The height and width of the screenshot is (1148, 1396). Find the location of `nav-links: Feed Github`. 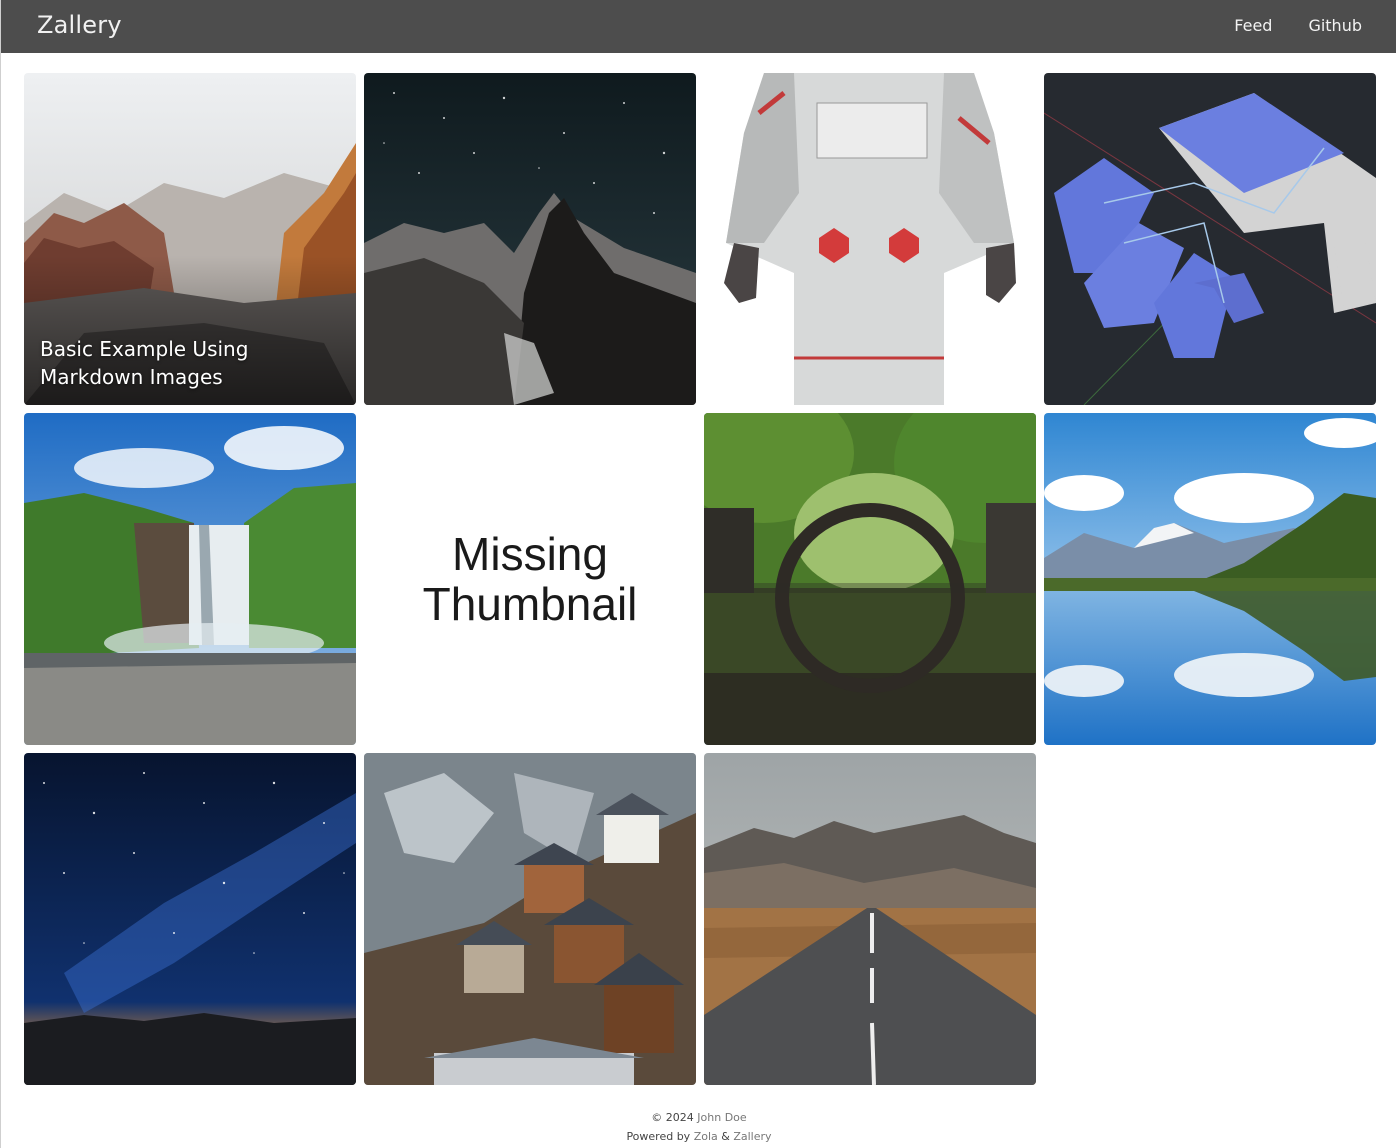

nav-links: Feed Github is located at coordinates (1298, 25).